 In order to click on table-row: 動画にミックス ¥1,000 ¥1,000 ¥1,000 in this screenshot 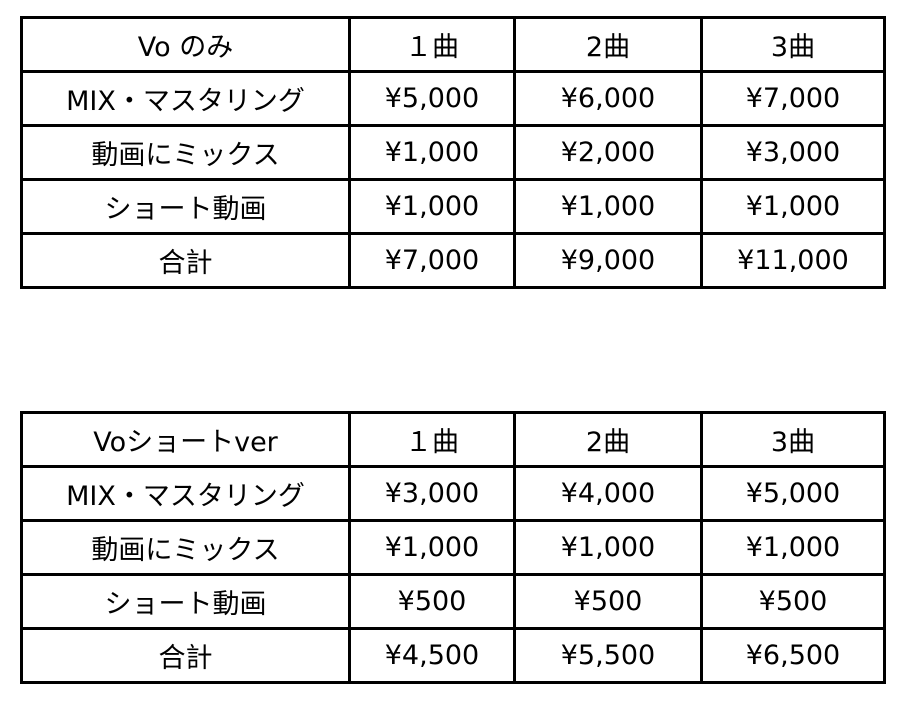, I will do `click(453, 547)`.